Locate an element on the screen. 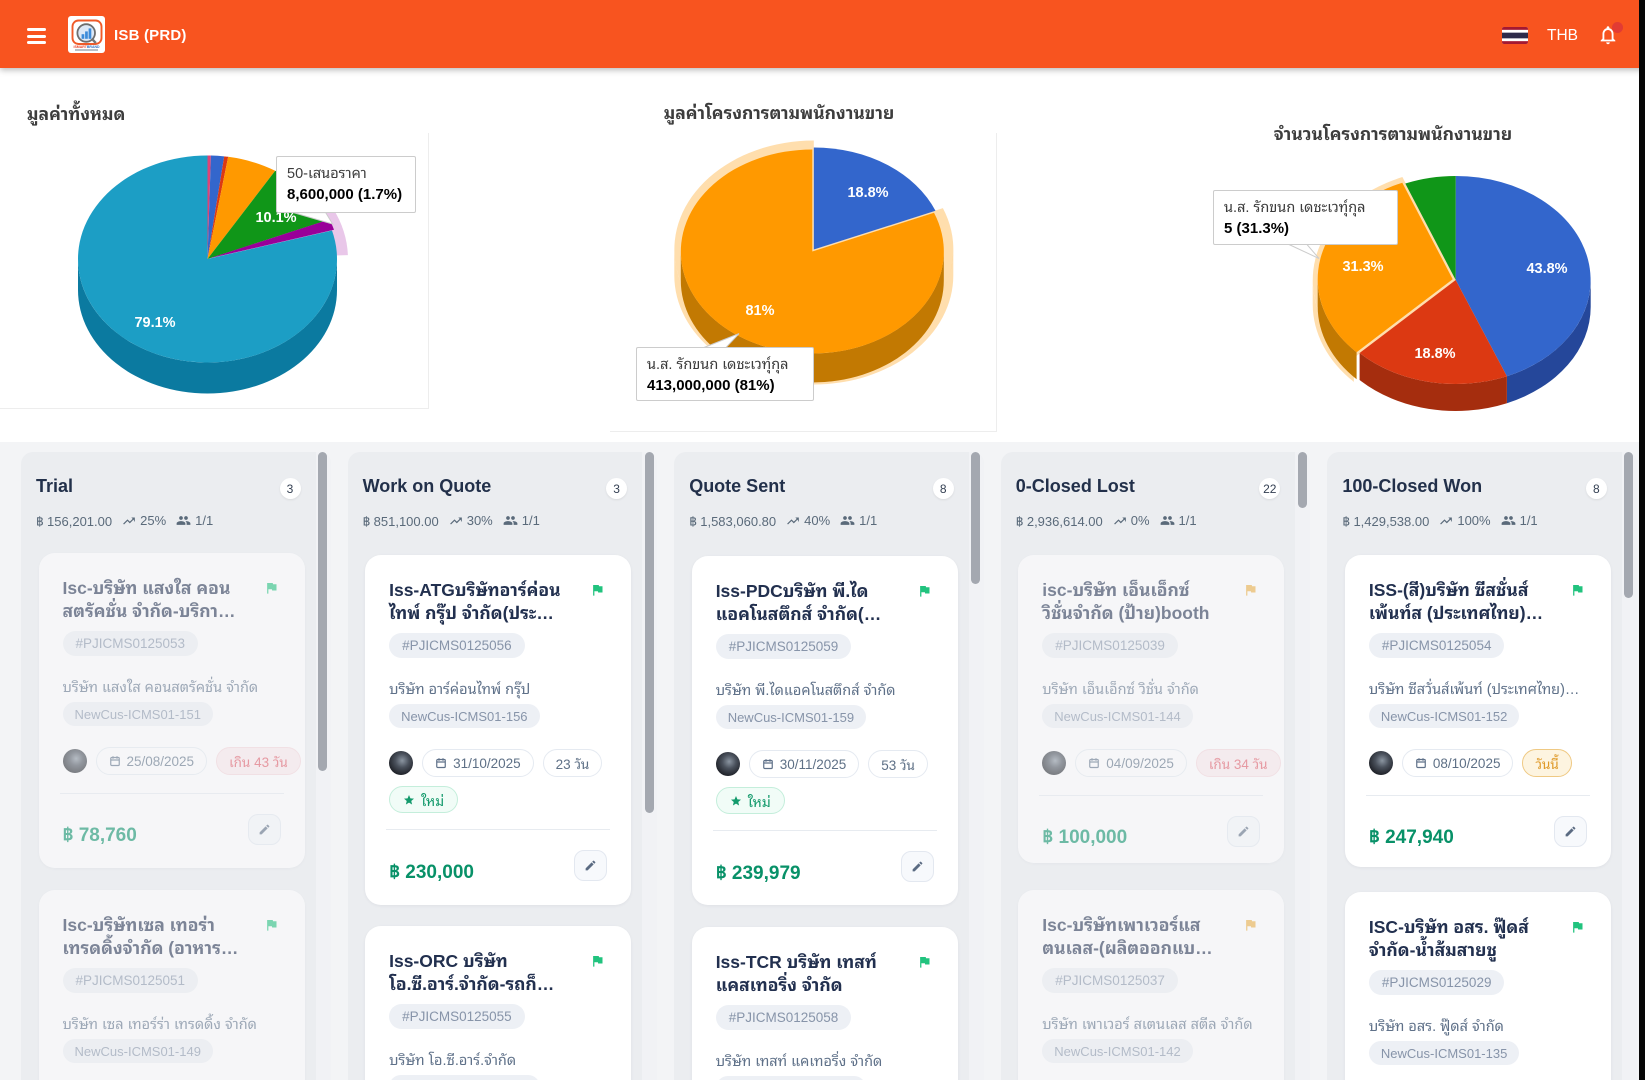  svg-text: 43.8% is located at coordinates (1546, 269).